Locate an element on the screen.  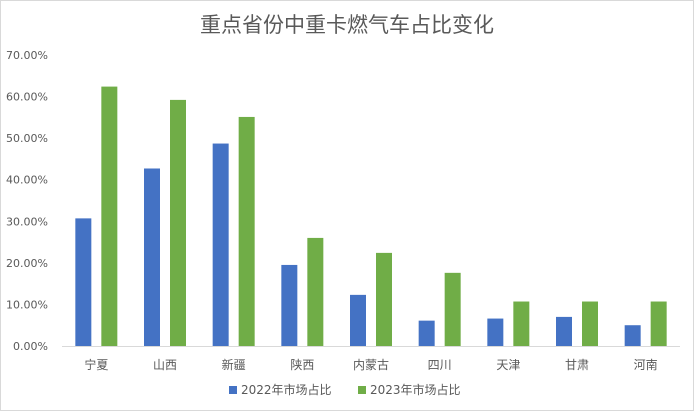
x-tick-label: 四川 is located at coordinates (440, 365).